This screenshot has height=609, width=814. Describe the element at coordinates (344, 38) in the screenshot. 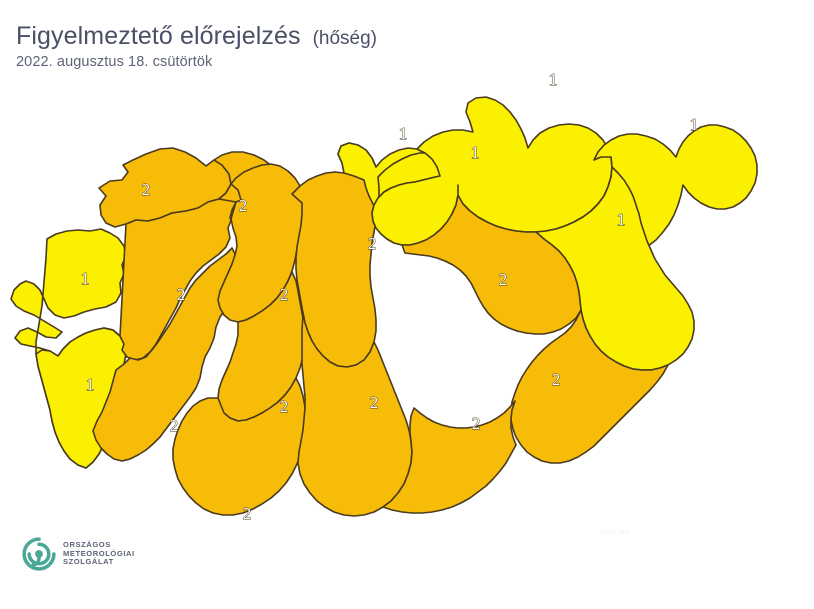

I see `title-parameter-text: (hőség)` at that location.